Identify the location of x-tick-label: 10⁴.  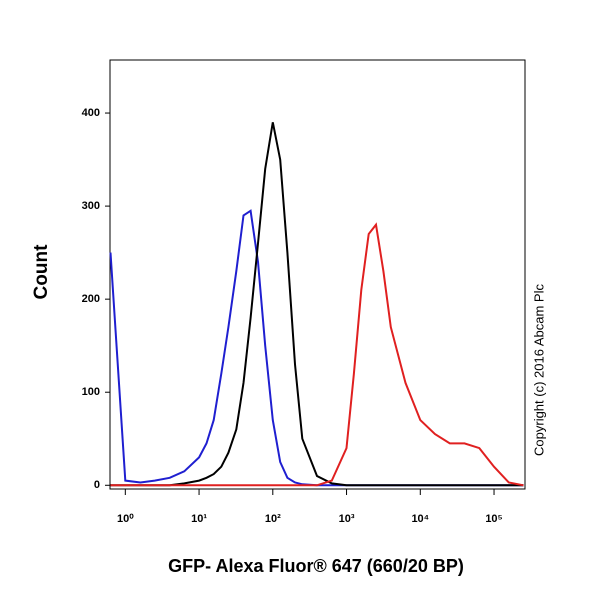
(420, 519).